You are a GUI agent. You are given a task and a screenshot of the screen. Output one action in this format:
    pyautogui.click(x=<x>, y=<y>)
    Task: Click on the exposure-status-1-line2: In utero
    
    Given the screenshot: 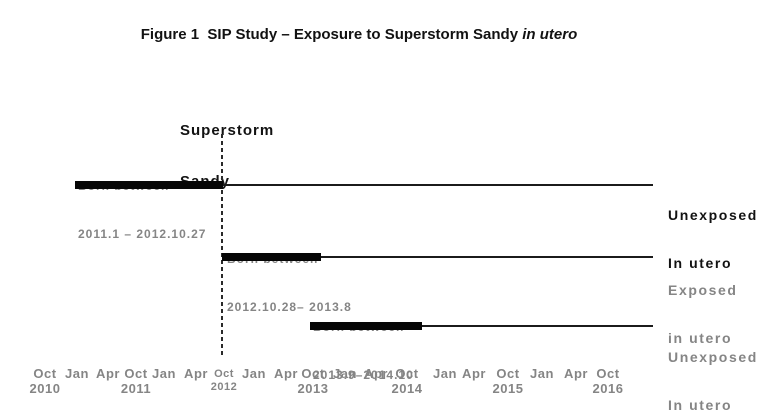 What is the action you would take?
    pyautogui.click(x=700, y=263)
    